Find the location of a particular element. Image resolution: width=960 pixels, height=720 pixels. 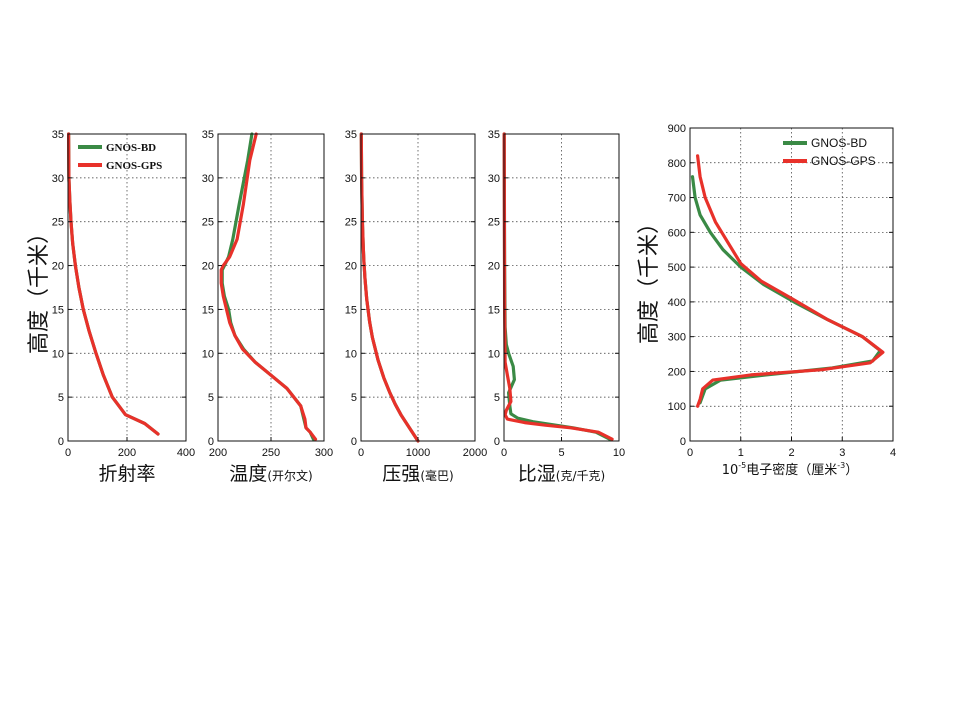

electron_density-legend-label-gnos-gps: GNOS-GPS is located at coordinates (843, 161).